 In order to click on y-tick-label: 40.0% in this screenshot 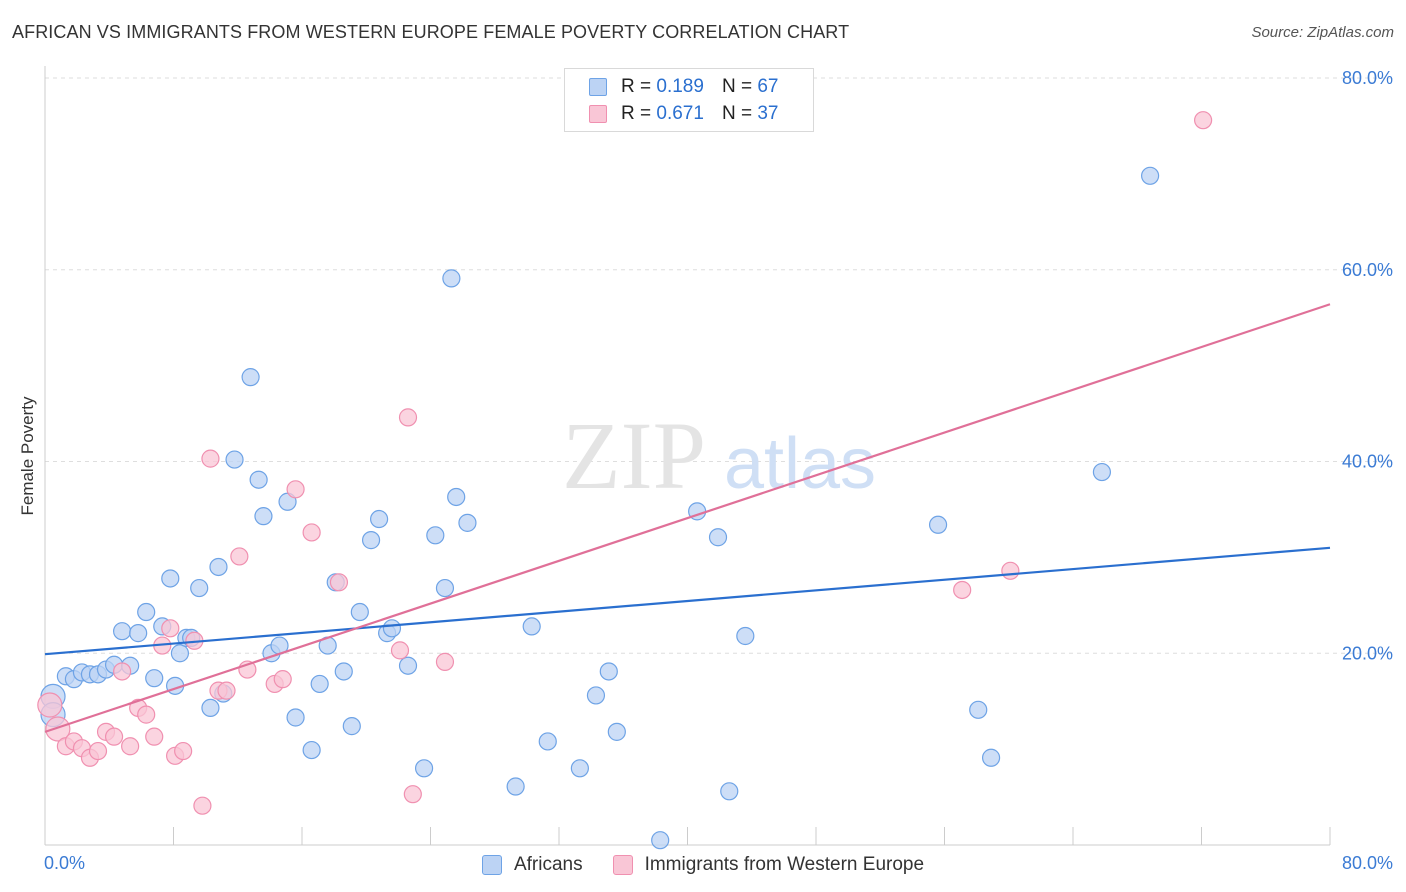, I will do `click(1367, 462)`.